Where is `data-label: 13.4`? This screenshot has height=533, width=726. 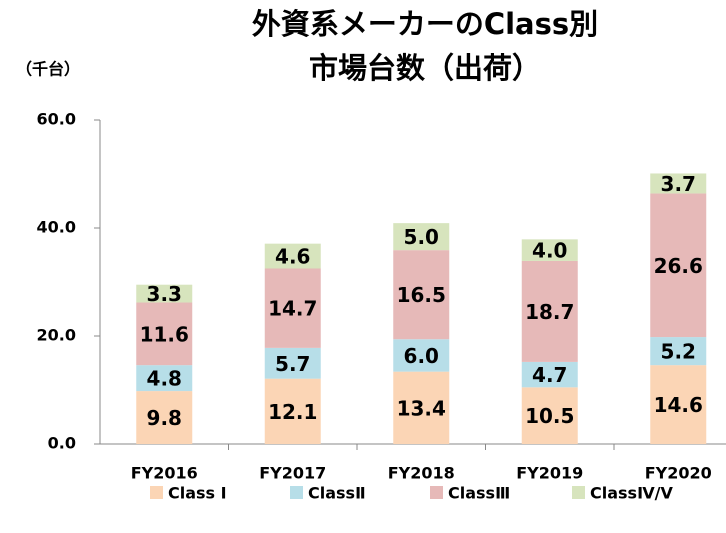
data-label: 13.4 is located at coordinates (421, 408).